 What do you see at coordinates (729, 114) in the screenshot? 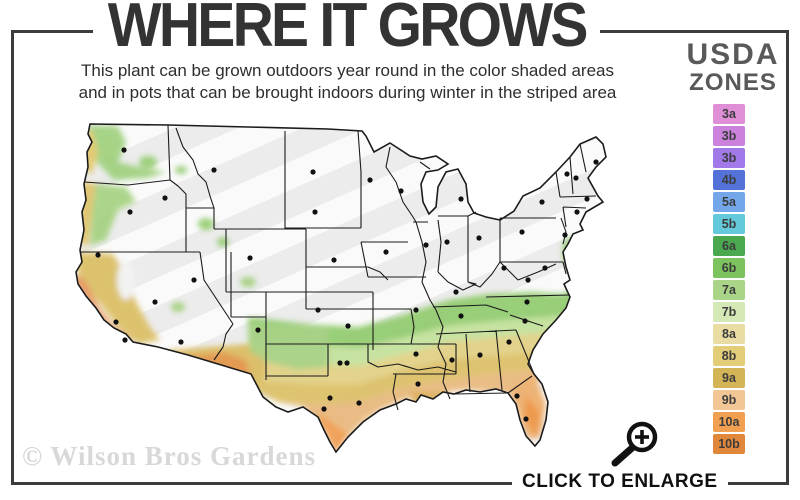
I see `zone-swatch-3a-0: 3a` at bounding box center [729, 114].